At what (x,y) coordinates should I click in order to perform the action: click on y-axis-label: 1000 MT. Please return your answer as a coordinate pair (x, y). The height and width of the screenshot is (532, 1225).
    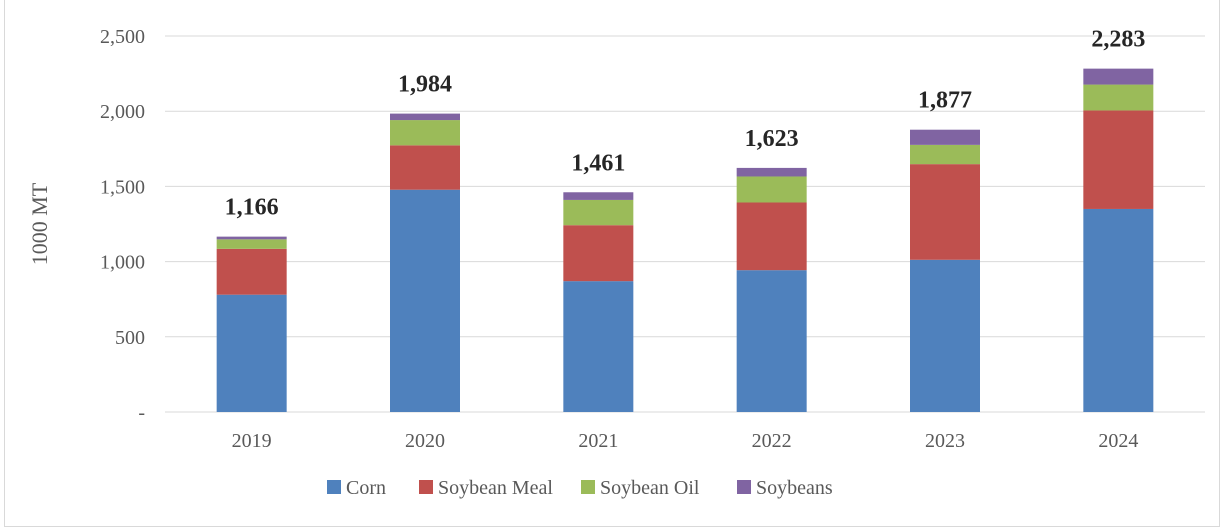
    Looking at the image, I should click on (39, 223).